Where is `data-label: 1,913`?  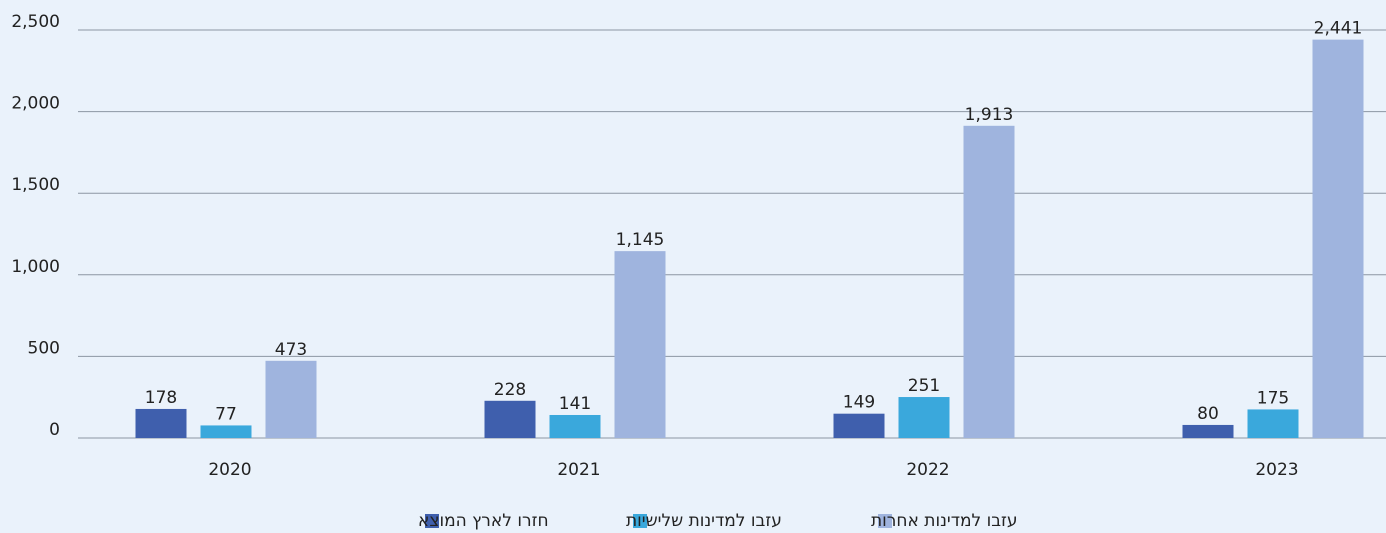 data-label: 1,913 is located at coordinates (989, 115).